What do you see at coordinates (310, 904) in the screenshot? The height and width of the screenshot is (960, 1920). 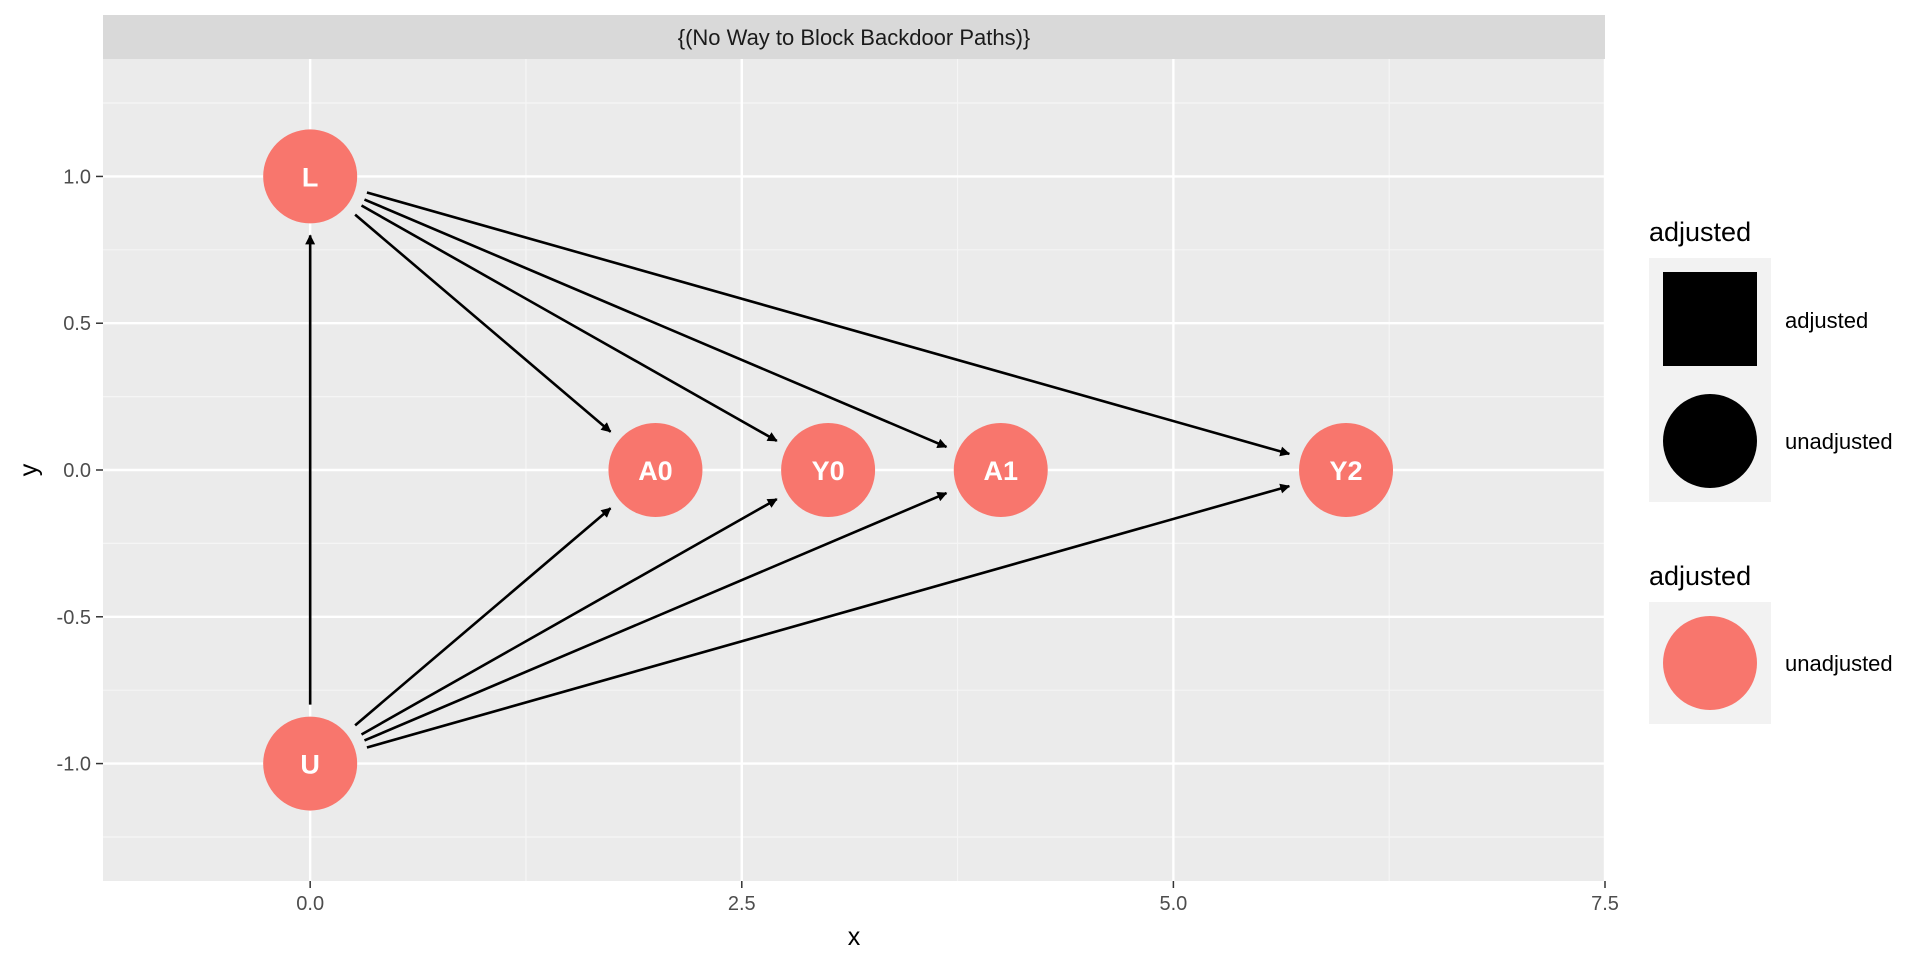 I see `x-tick-label: 0.0` at bounding box center [310, 904].